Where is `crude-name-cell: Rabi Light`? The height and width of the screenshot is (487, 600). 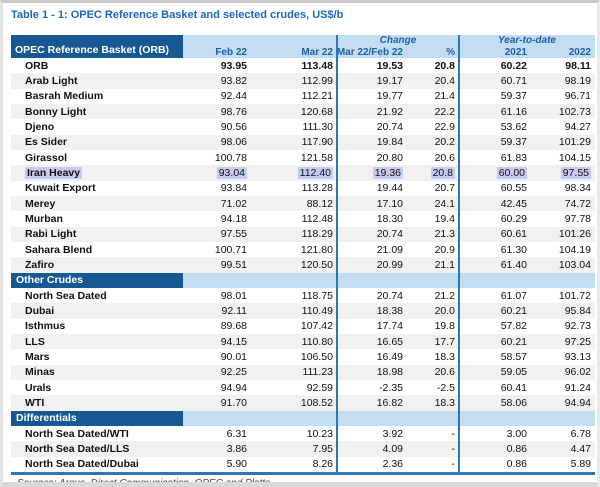 crude-name-cell: Rabi Light is located at coordinates (51, 234).